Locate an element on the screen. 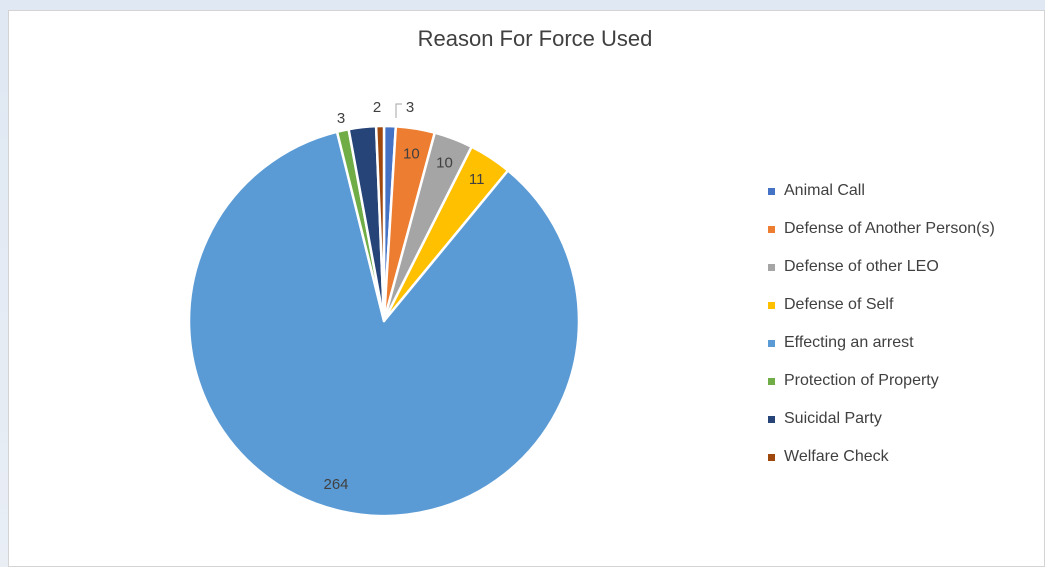 The image size is (1045, 567). legend-label: Defense of Another Person(s) is located at coordinates (889, 228).